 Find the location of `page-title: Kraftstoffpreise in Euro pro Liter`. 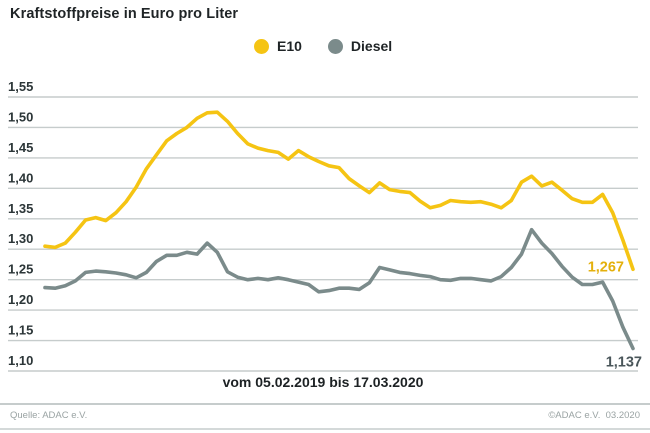

page-title: Kraftstoffpreise in Euro pro Liter is located at coordinates (124, 14).